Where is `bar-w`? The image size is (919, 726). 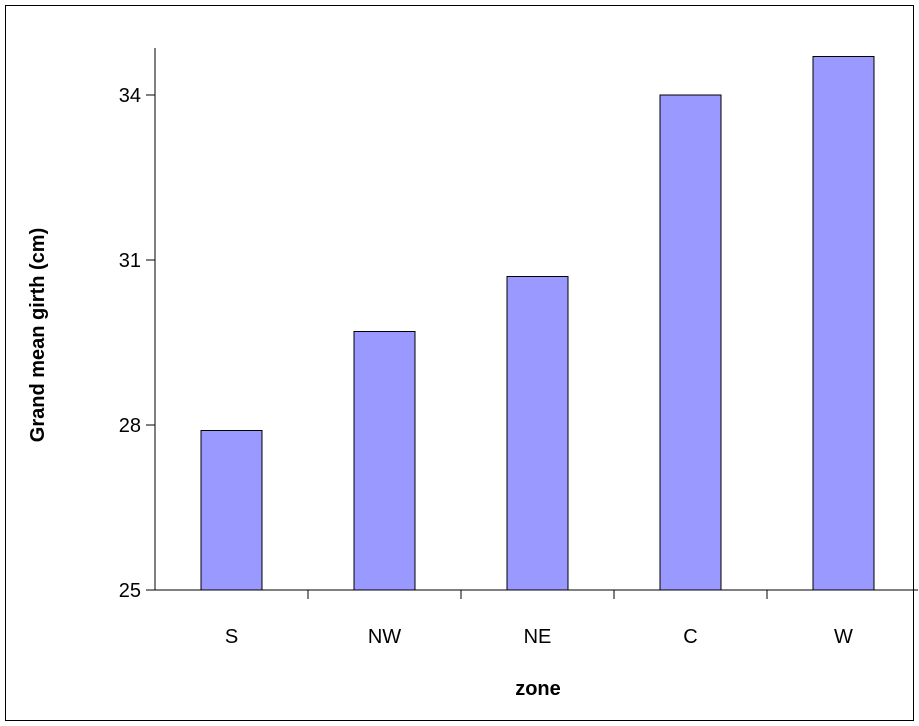
bar-w is located at coordinates (843, 323).